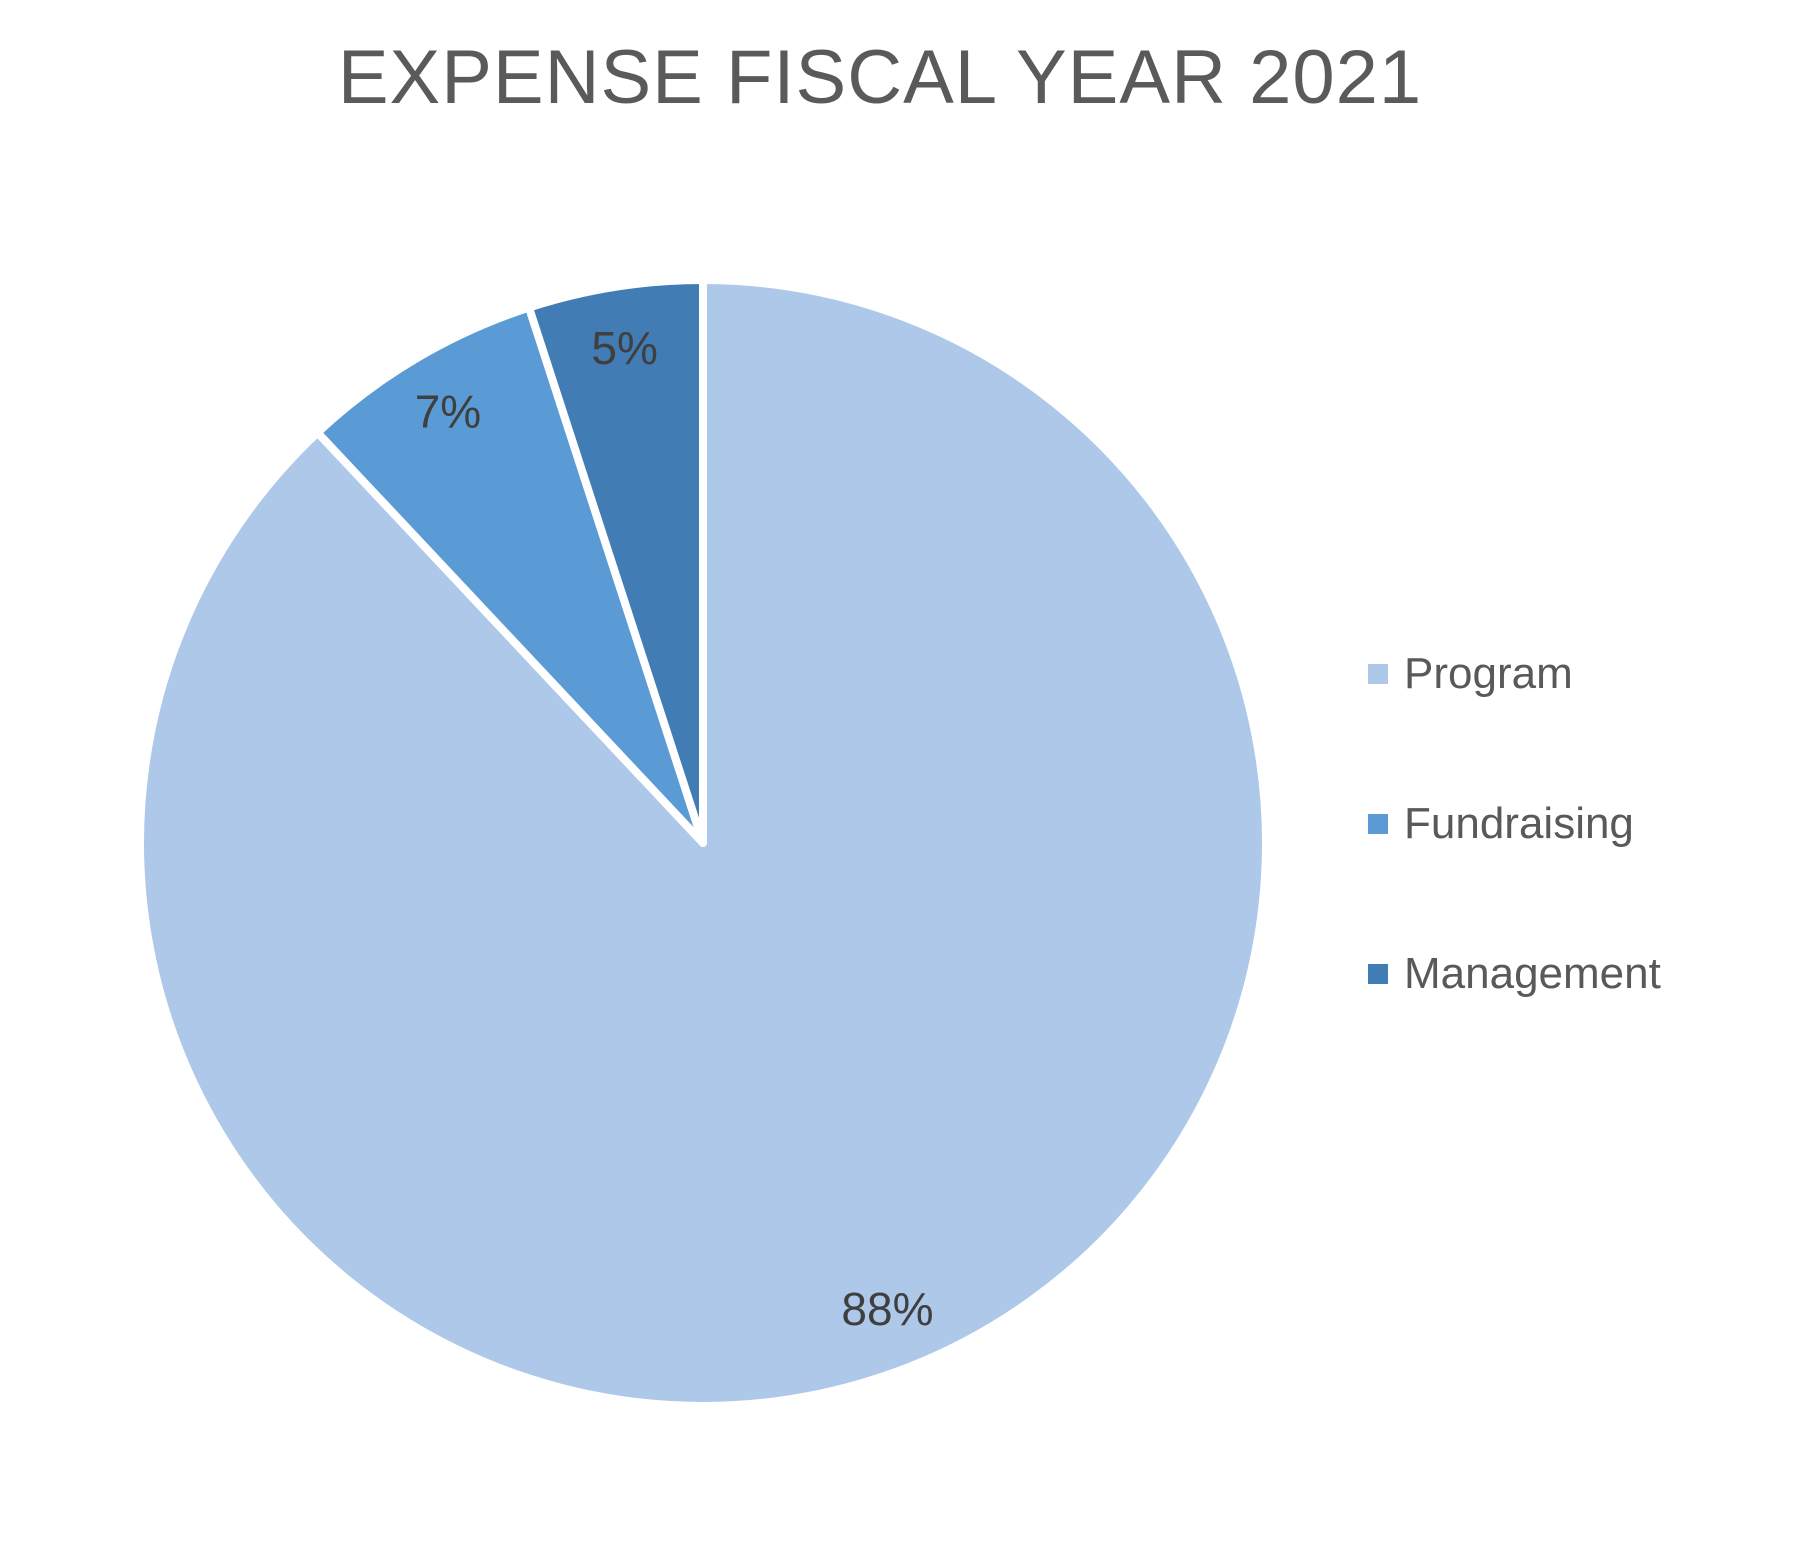 The image size is (1802, 1554). I want to click on pie-label-fundraising: 7%, so click(448, 412).